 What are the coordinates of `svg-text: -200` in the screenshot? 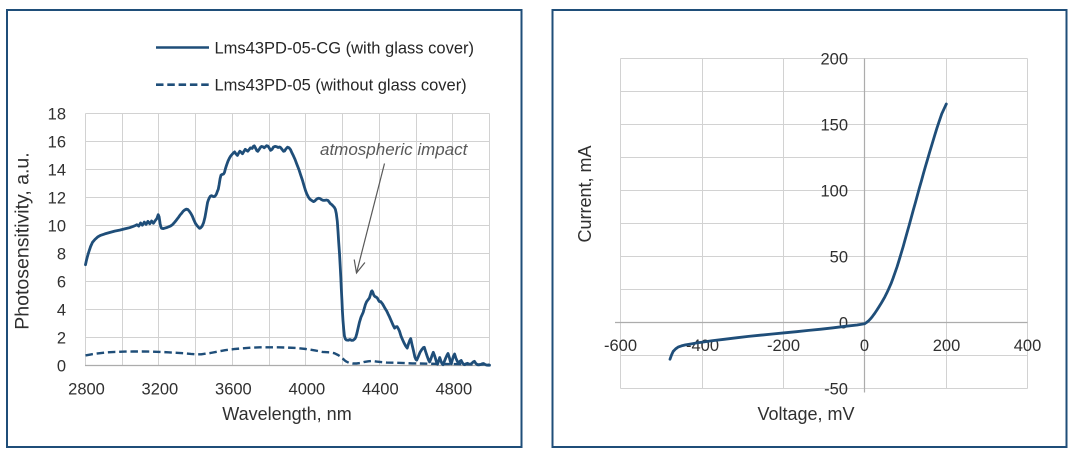 It's located at (783, 346).